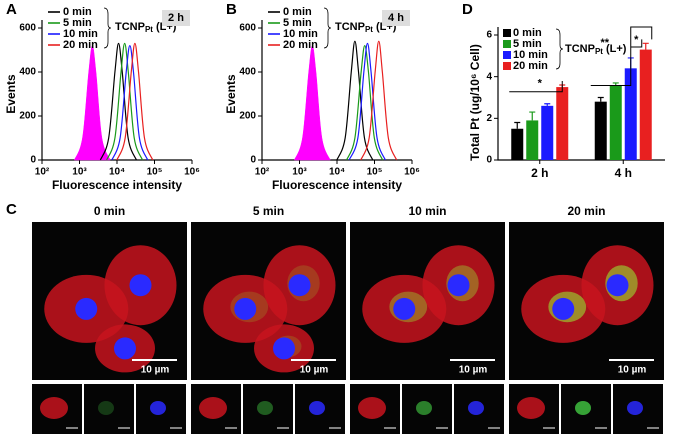  Describe the element at coordinates (11, 9) in the screenshot. I see `panel-letter: A` at that location.